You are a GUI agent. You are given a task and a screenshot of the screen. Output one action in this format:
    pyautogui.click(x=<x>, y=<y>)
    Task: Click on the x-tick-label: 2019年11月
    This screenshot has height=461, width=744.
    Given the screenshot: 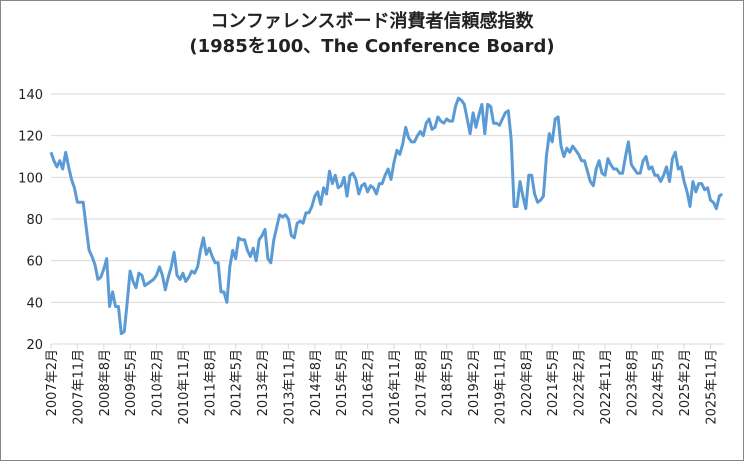 What is the action you would take?
    pyautogui.click(x=500, y=387)
    